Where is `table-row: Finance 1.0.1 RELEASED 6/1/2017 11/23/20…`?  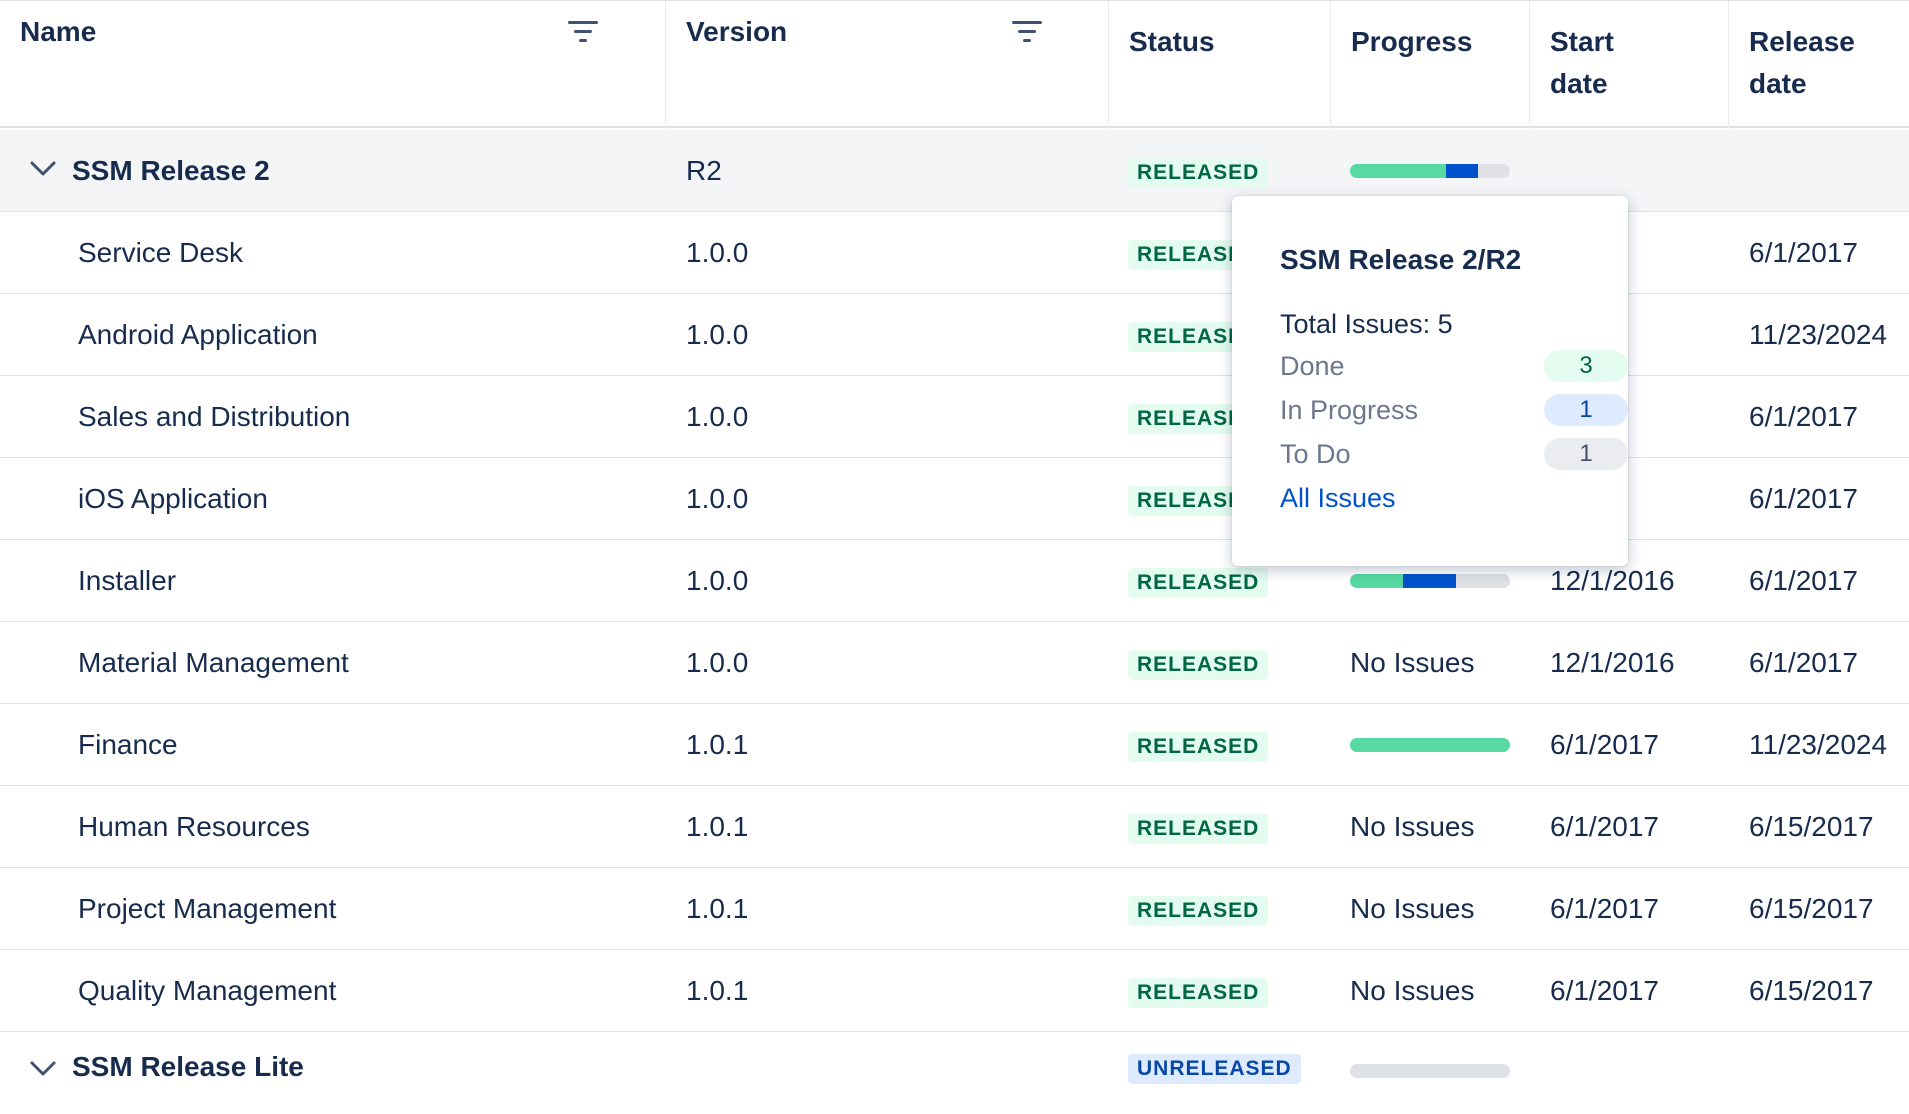
table-row: Finance 1.0.1 RELEASED 6/1/2017 11/23/20… is located at coordinates (954, 745).